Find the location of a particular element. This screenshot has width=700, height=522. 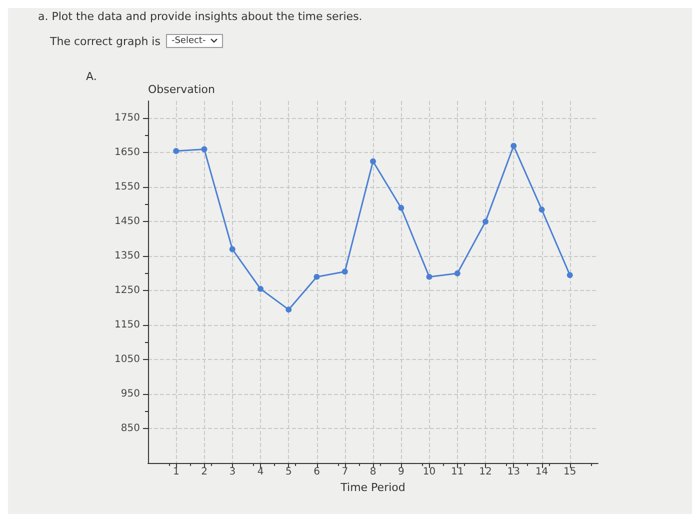

x-tick-label: 1 is located at coordinates (176, 472).